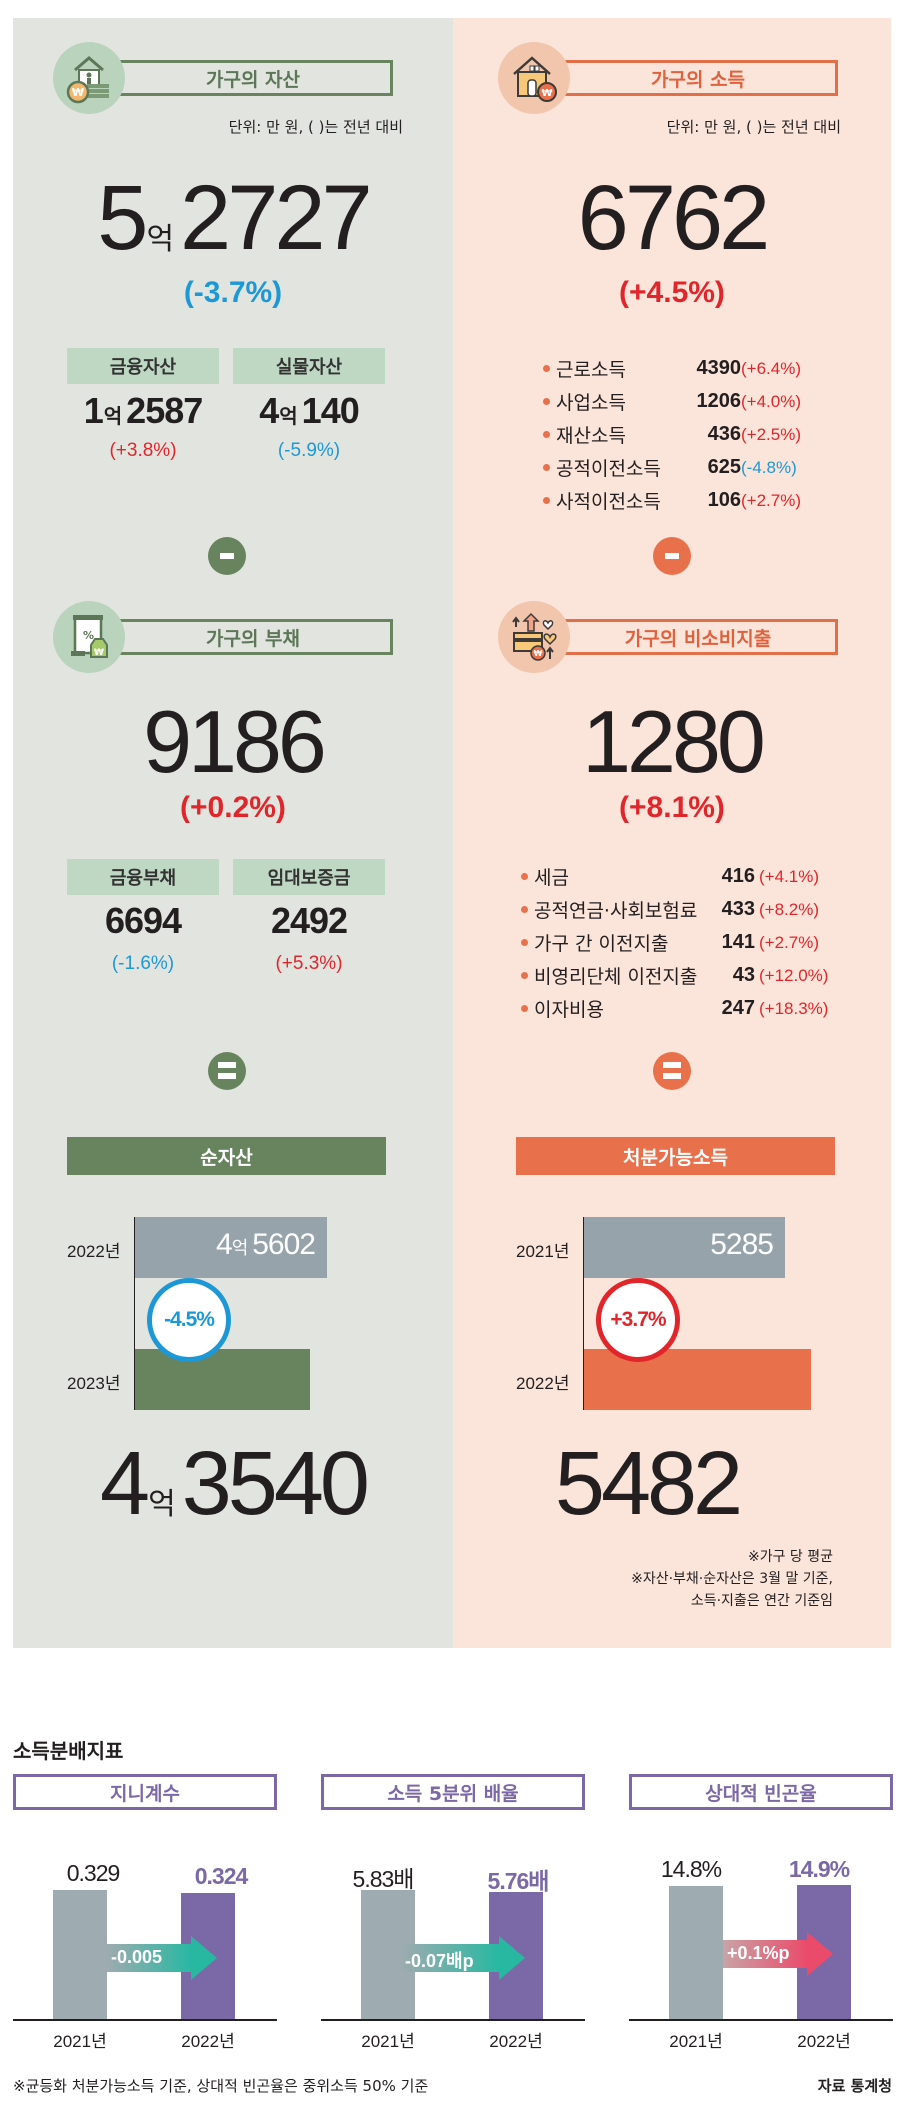 Image resolution: width=910 pixels, height=2123 pixels. I want to click on list-item: 세금 416 (+4.1%), so click(681, 876).